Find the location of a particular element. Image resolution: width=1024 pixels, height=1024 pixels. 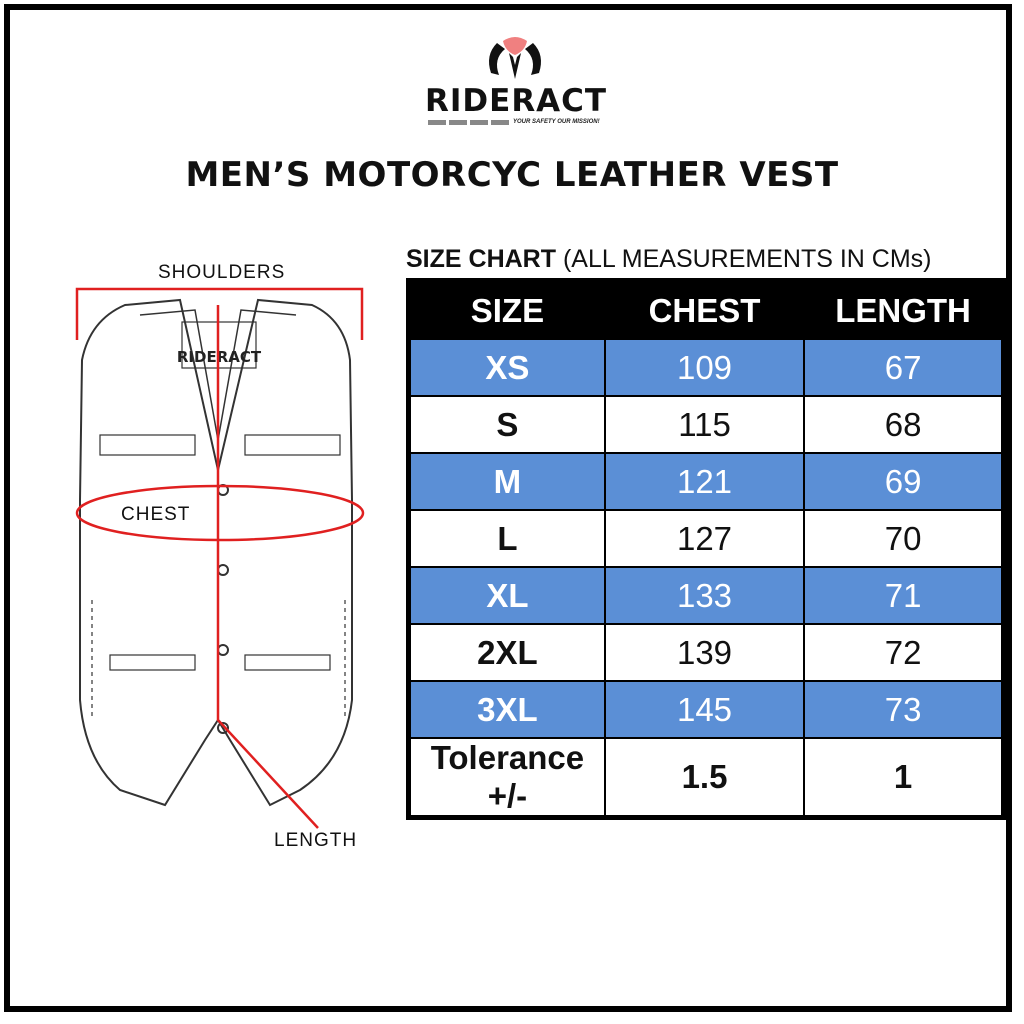

shoulders-label: SHOULDERS is located at coordinates (222, 272).